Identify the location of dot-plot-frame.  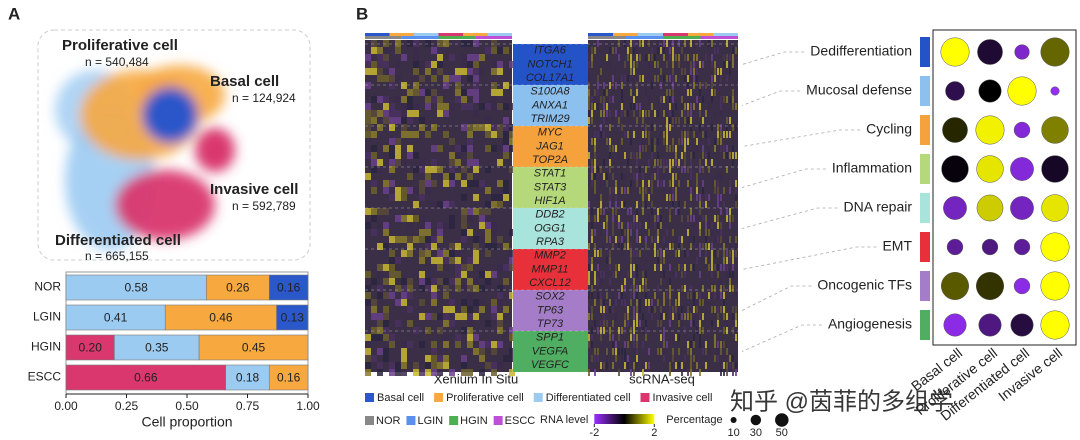
(1004, 187).